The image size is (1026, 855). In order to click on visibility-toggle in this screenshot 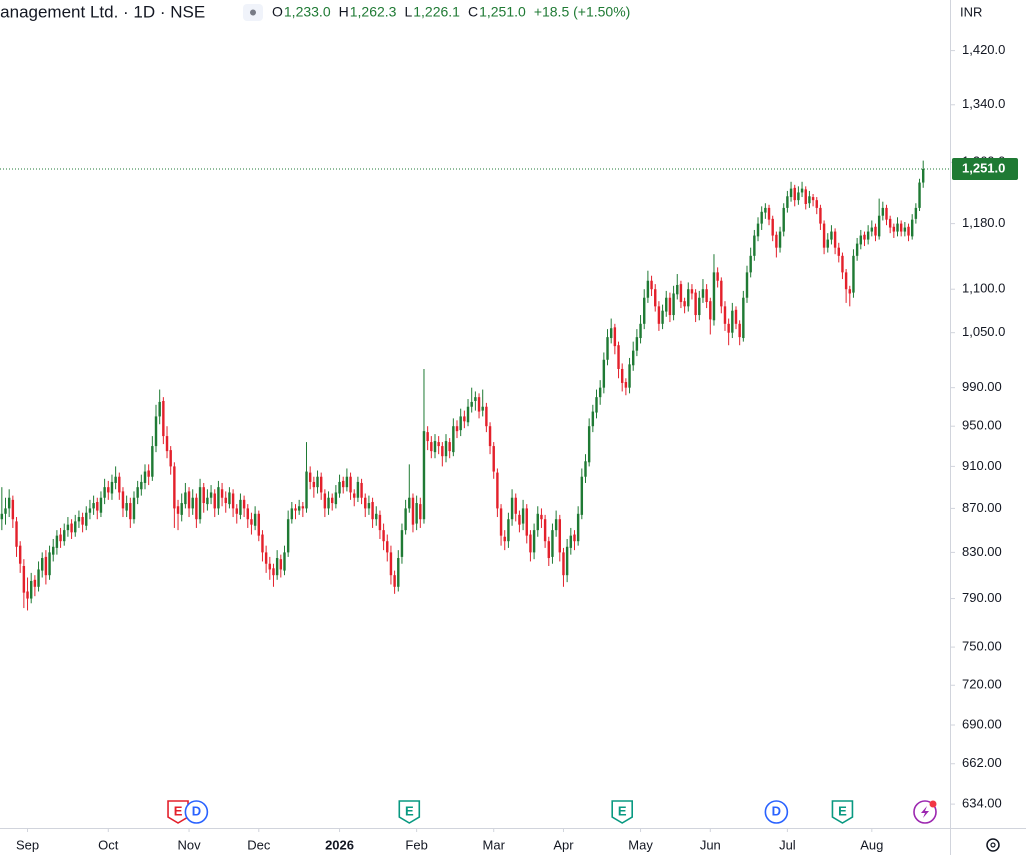, I will do `click(253, 12)`.